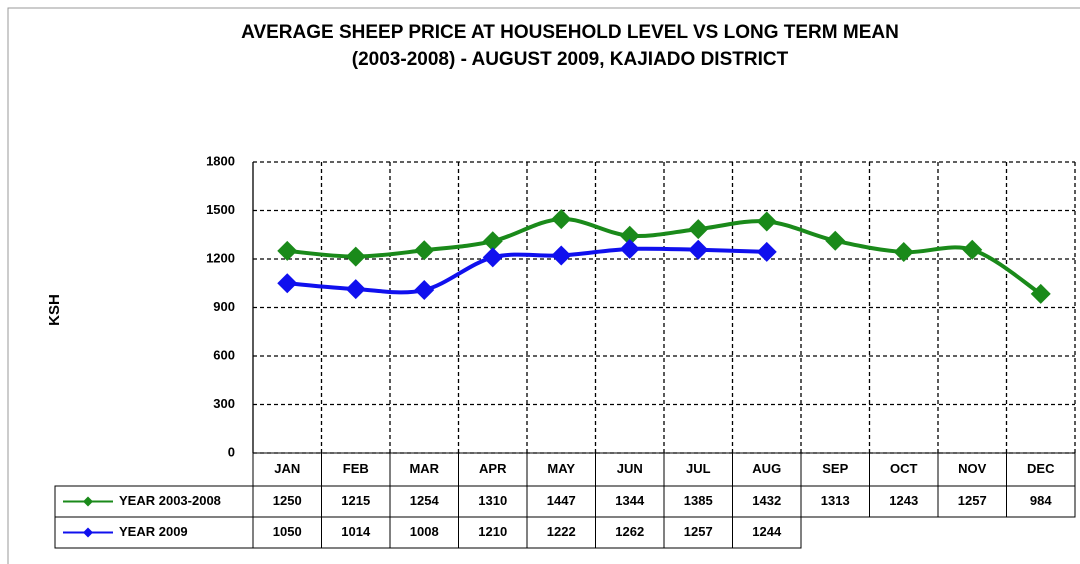 The image size is (1080, 564). Describe the element at coordinates (766, 500) in the screenshot. I see `table-value: 1432` at that location.